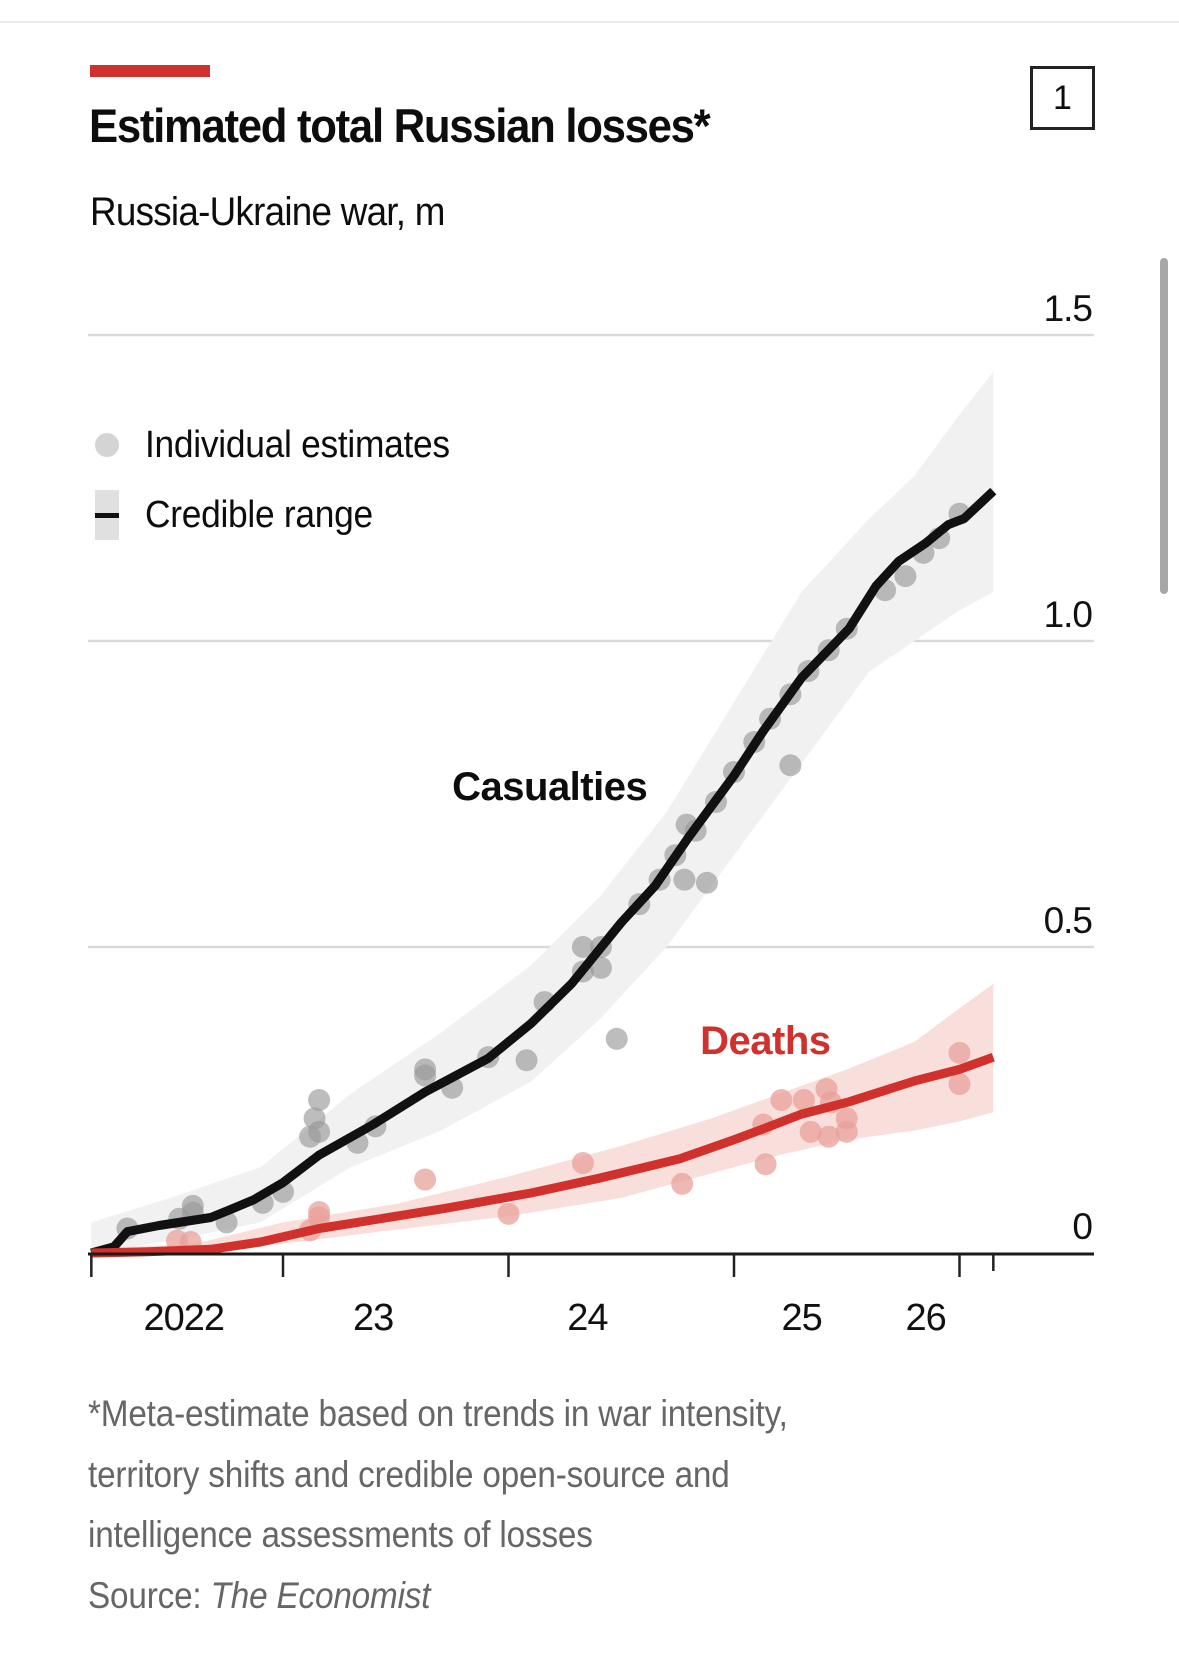 This screenshot has width=1179, height=1662. Describe the element at coordinates (926, 1318) in the screenshot. I see `x-tick-label: 26` at that location.